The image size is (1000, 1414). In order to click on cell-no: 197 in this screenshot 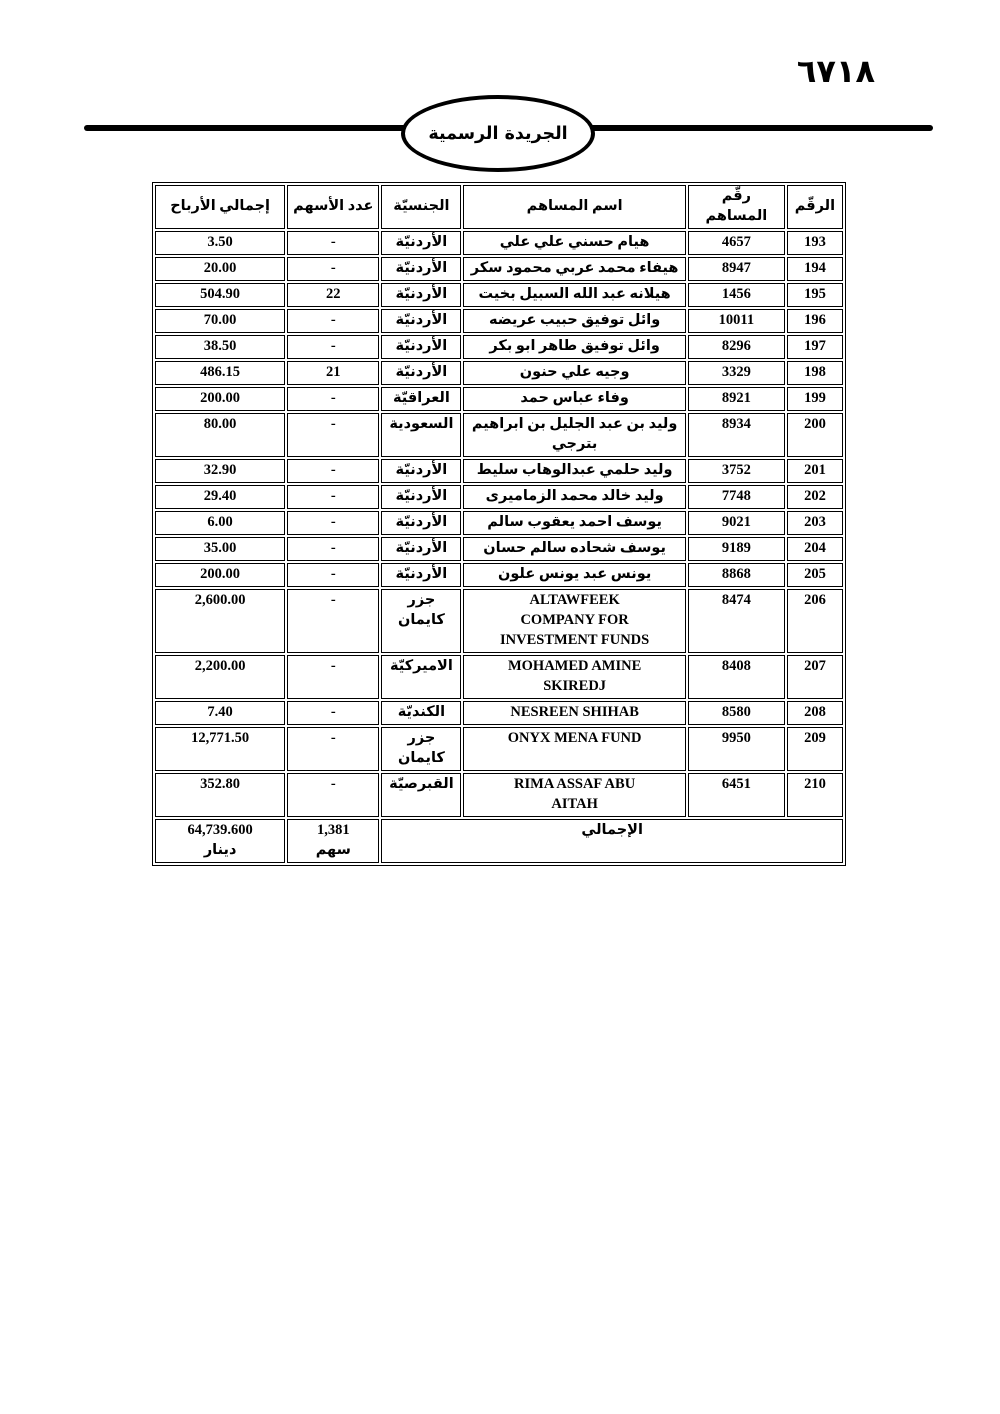, I will do `click(814, 347)`.